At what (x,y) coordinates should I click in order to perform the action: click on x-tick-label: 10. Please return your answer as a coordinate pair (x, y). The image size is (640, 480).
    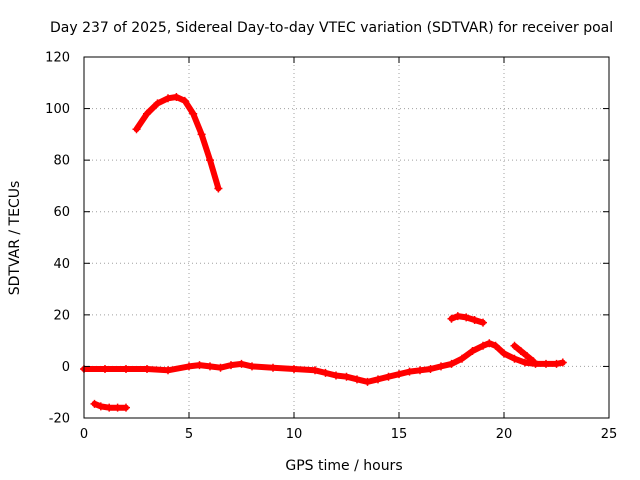
    Looking at the image, I should click on (294, 434).